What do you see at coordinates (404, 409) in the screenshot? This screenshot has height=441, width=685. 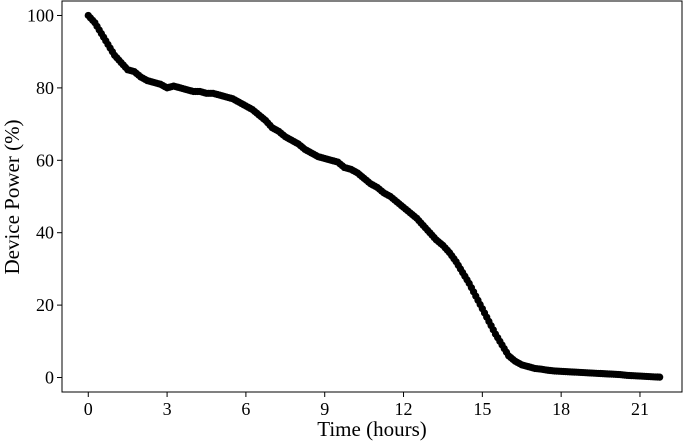 I see `x-tick-label: 12` at bounding box center [404, 409].